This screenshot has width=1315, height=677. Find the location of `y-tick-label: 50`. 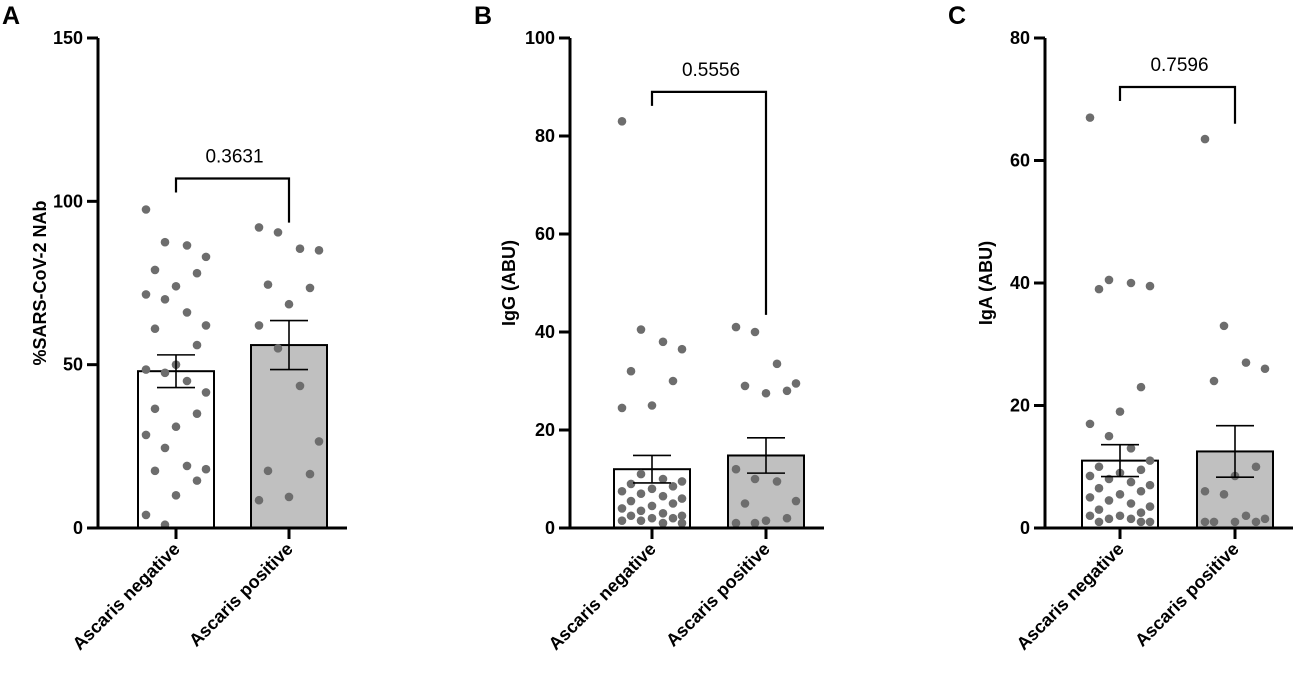

y-tick-label: 50 is located at coordinates (73, 365).